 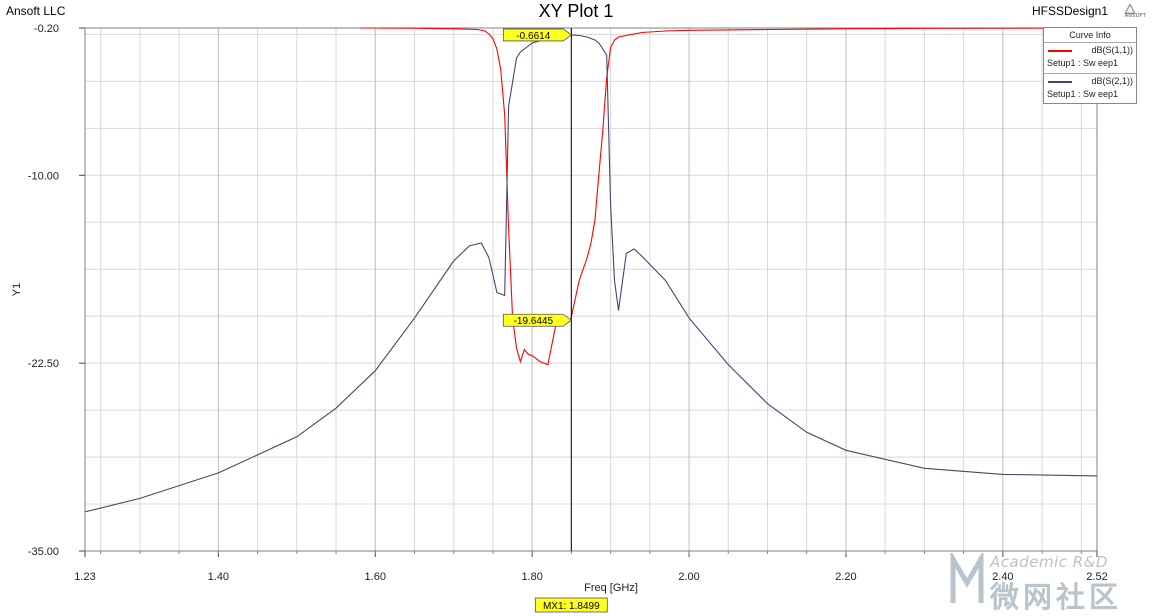 What do you see at coordinates (1130, 8) in the screenshot?
I see `ansoft-logo-icon` at bounding box center [1130, 8].